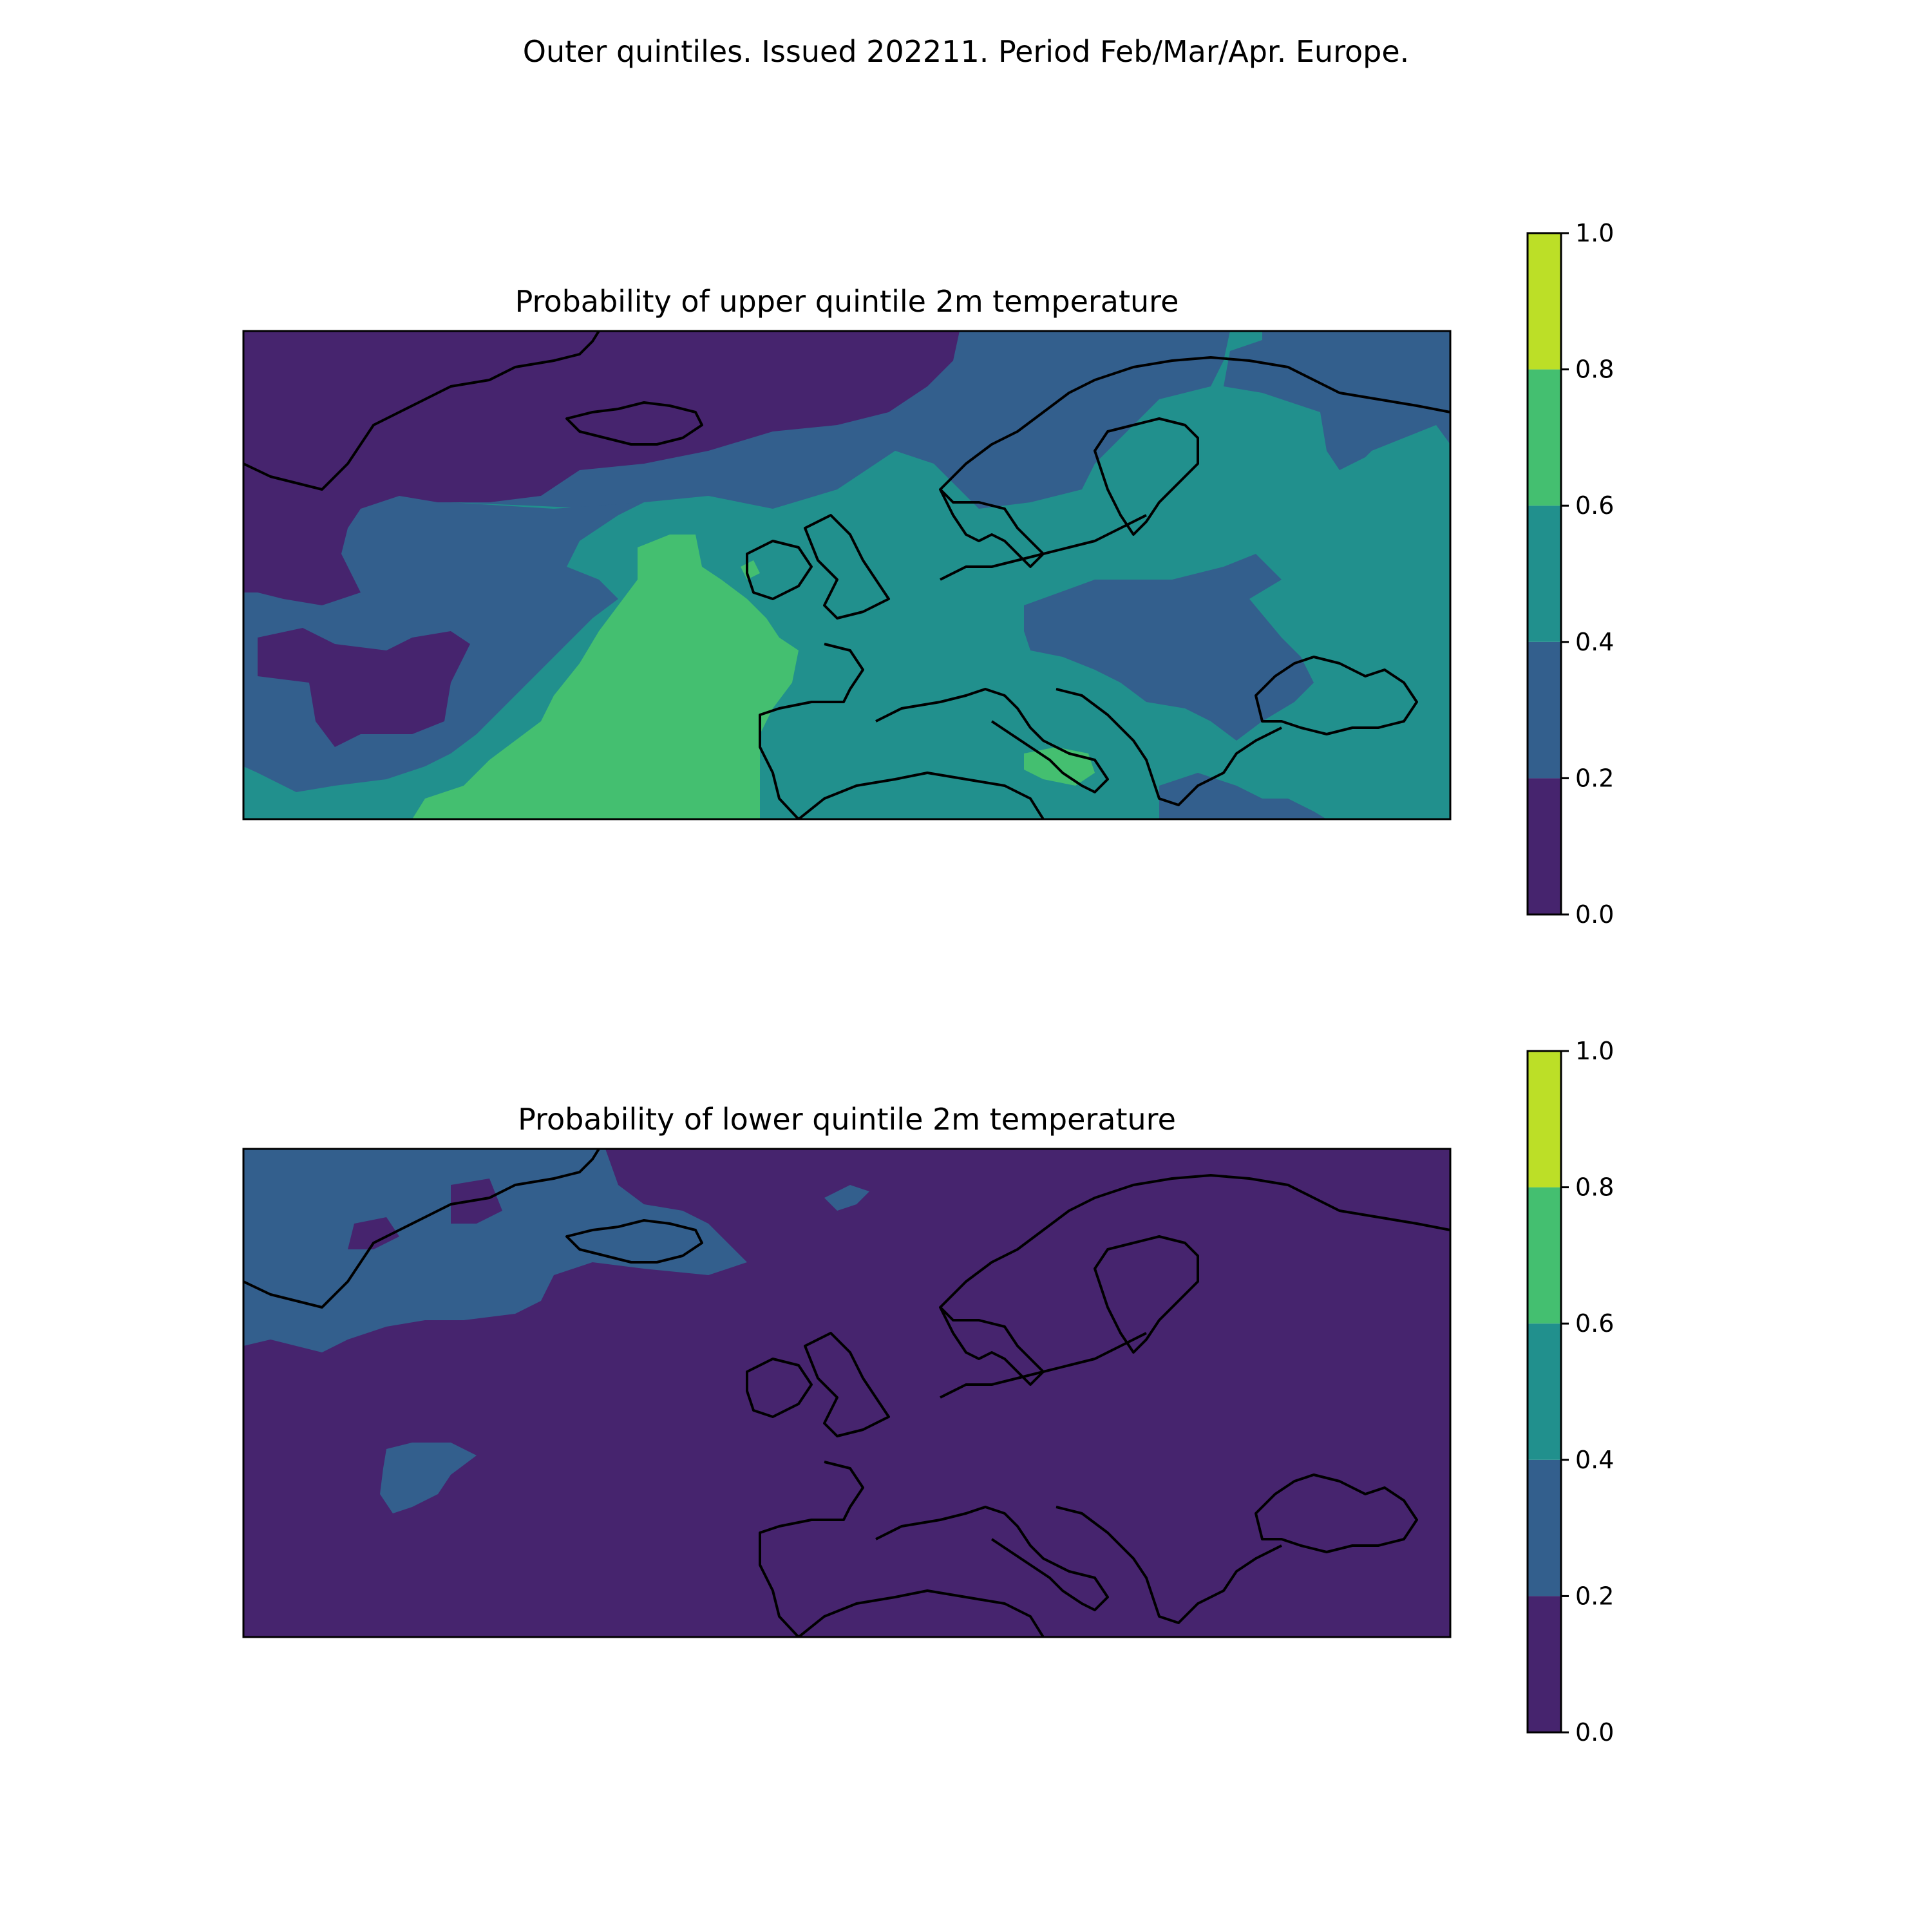 Image resolution: width=1932 pixels, height=1932 pixels. Describe the element at coordinates (364, 687) in the screenshot. I see `upper-quintile-mid-atlantic-pocket` at that location.